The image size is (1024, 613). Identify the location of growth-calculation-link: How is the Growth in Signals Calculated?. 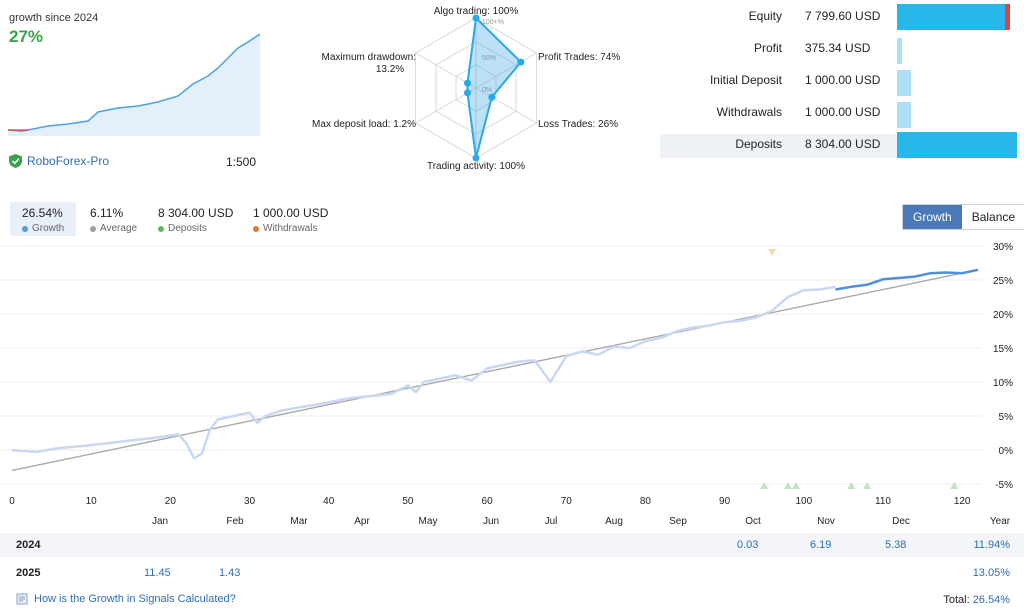
(126, 599).